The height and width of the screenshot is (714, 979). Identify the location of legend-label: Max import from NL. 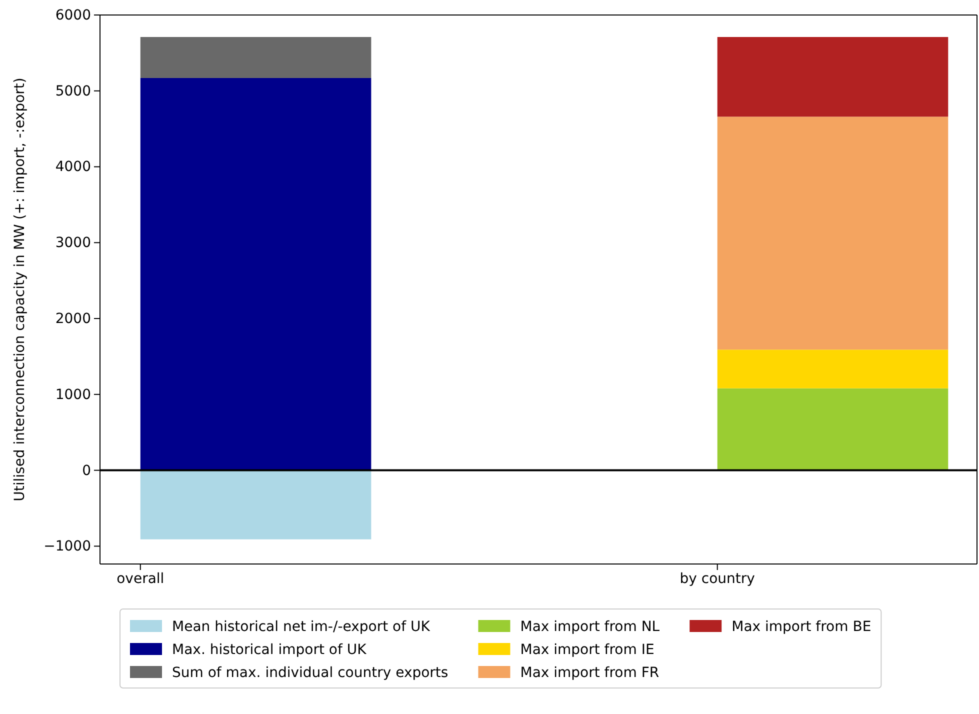
(590, 627).